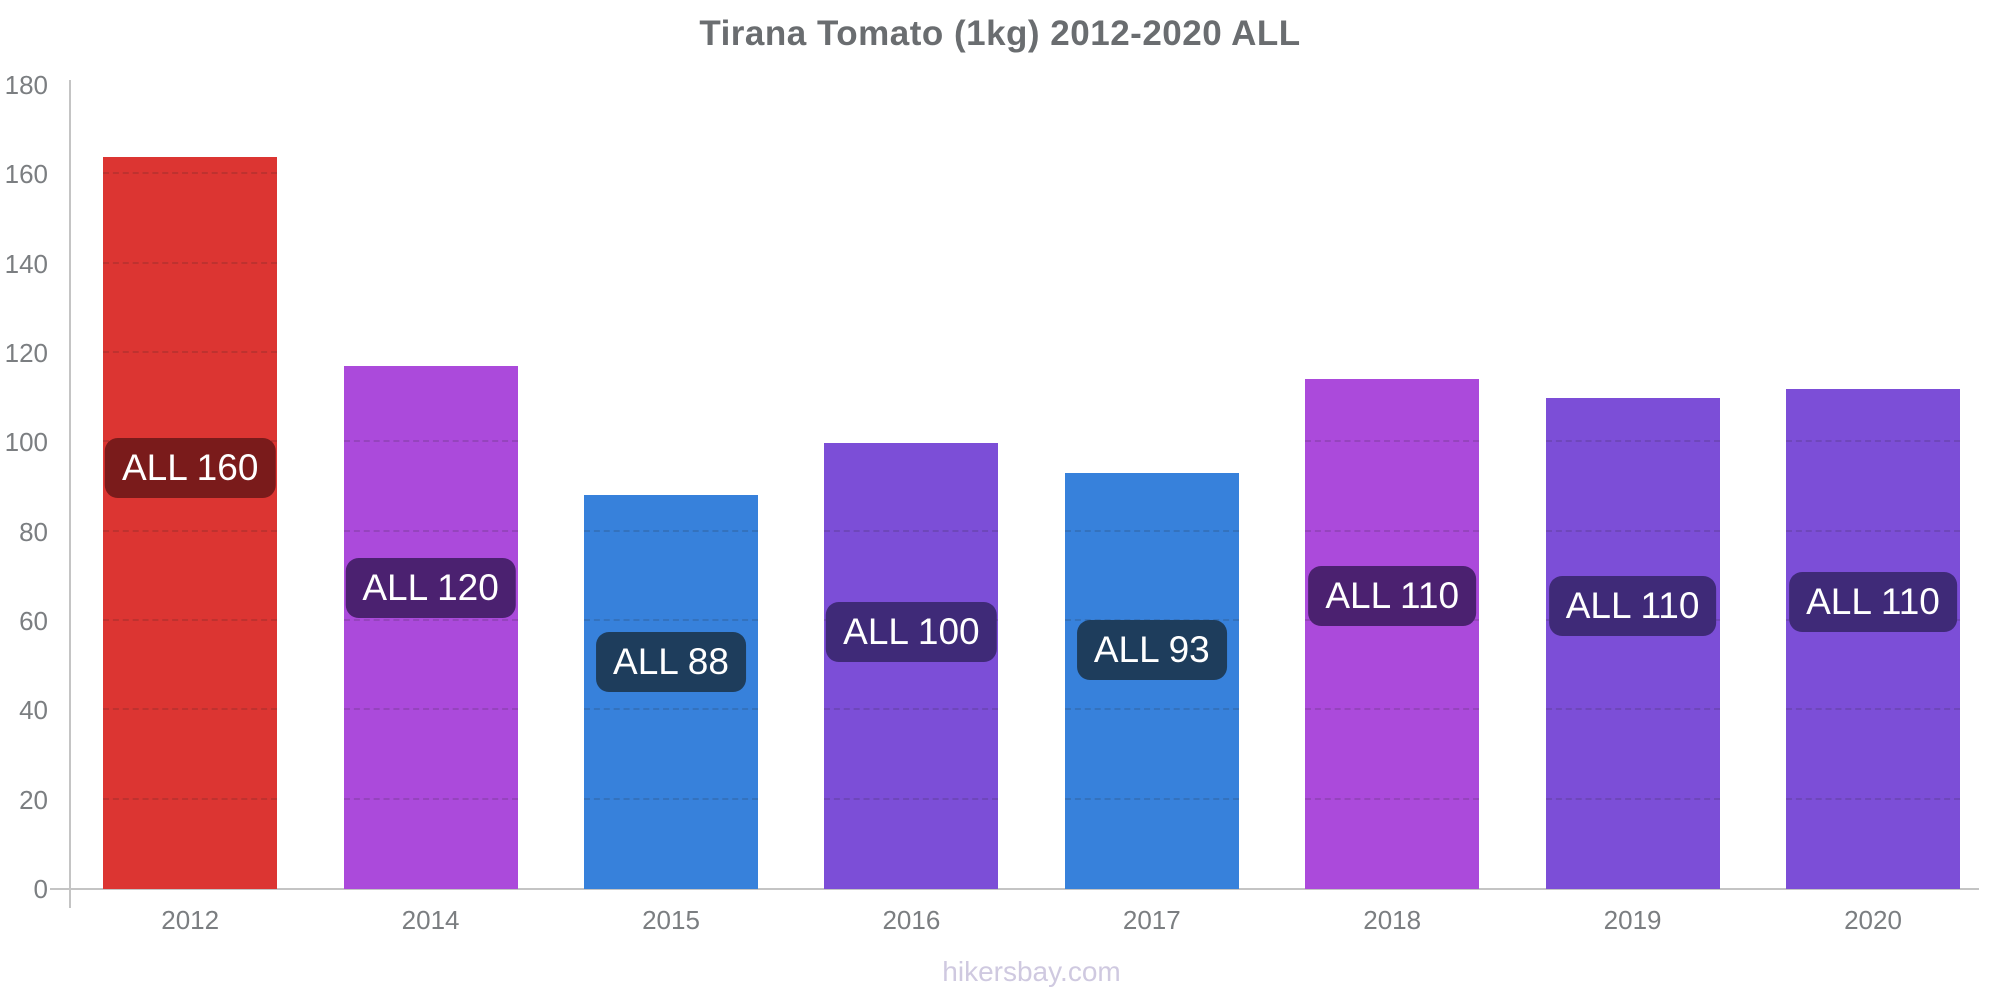 The image size is (2000, 1000). Describe the element at coordinates (1632, 643) in the screenshot. I see `bar-2019: ALL 110` at that location.